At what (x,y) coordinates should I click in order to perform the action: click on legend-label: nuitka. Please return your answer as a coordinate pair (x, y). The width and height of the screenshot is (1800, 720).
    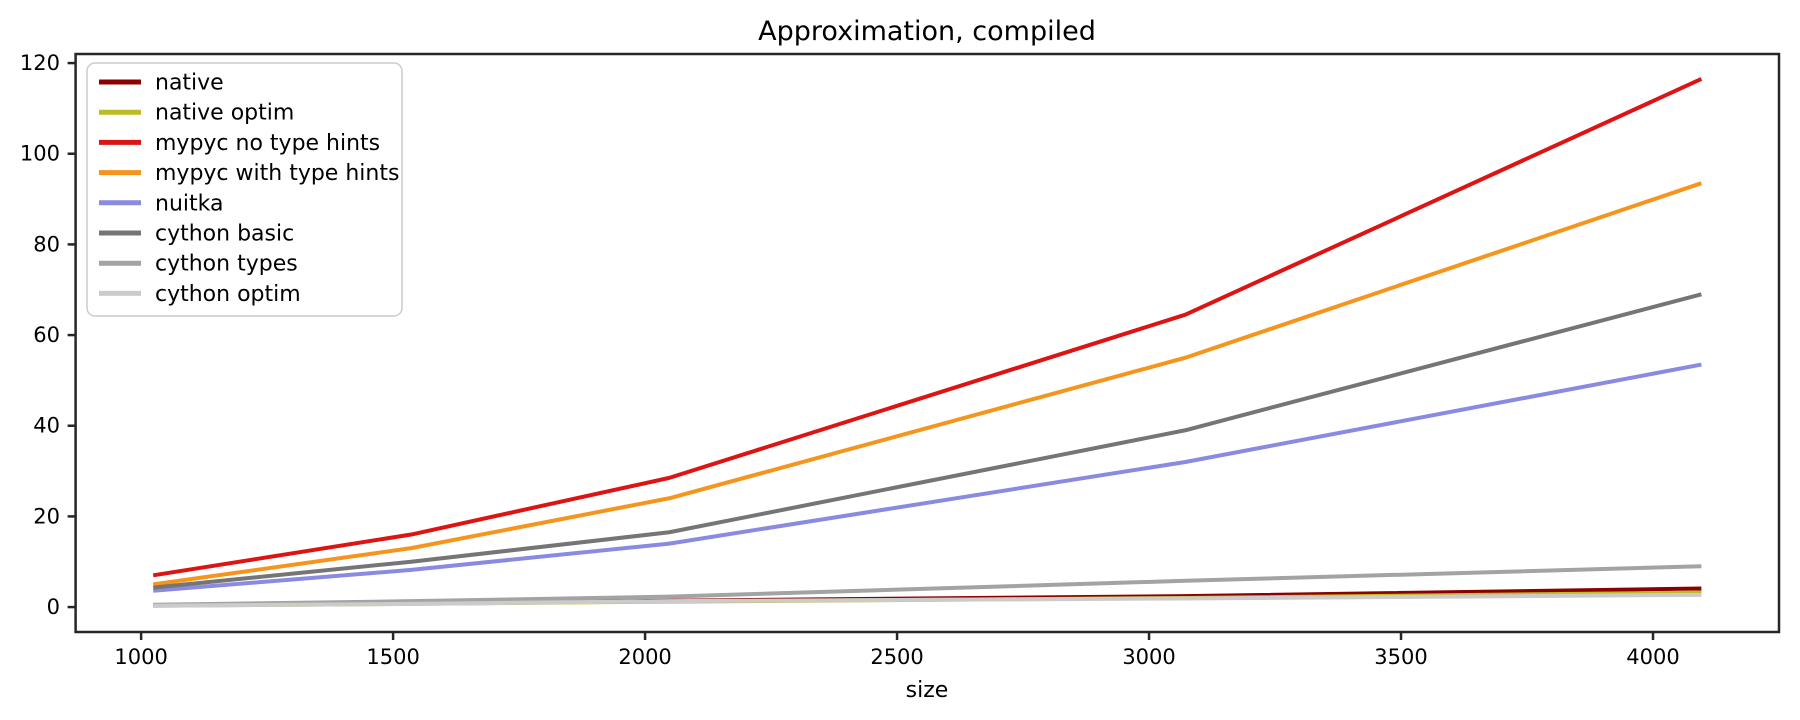
    Looking at the image, I should click on (189, 203).